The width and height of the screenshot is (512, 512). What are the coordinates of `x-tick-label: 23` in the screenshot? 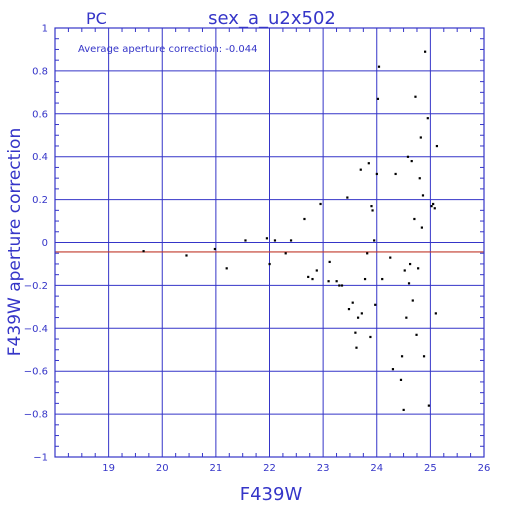 It's located at (323, 468).